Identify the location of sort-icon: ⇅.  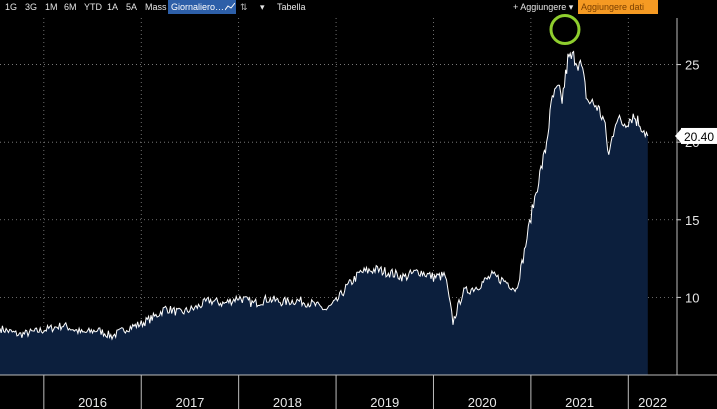
(244, 7).